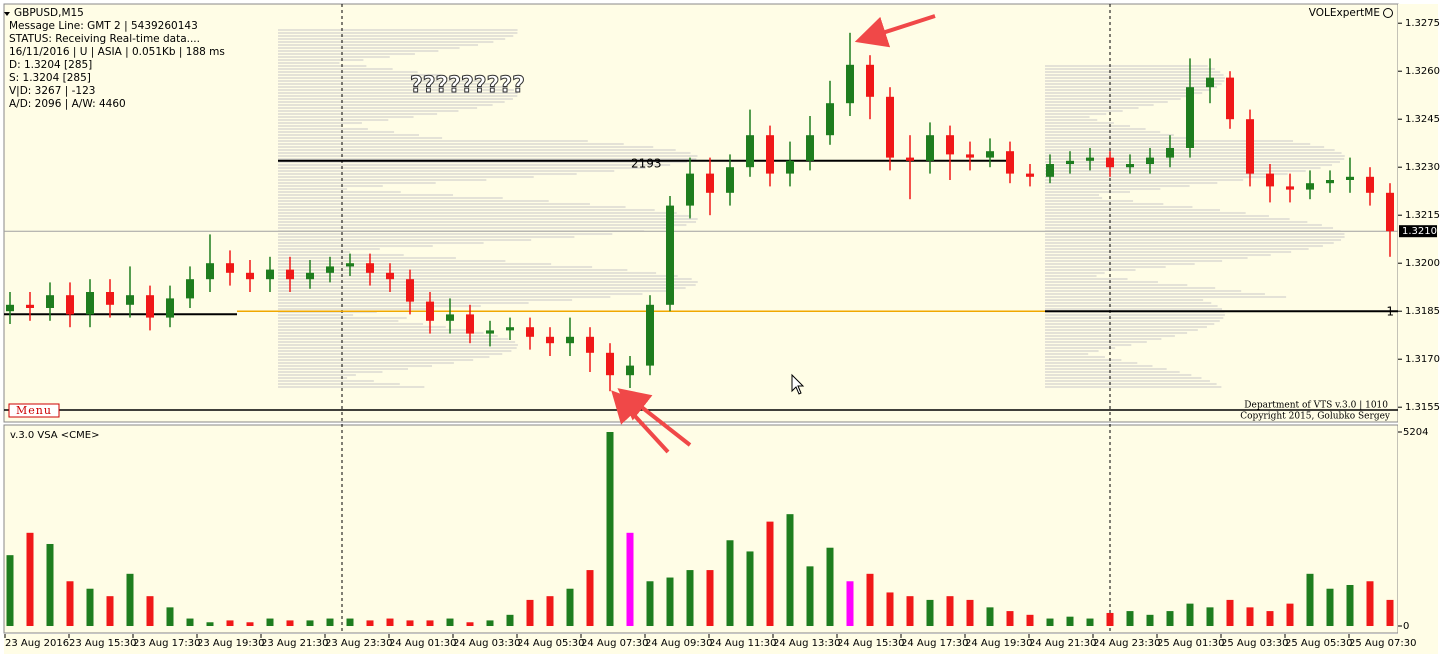  I want to click on x-tick-label: 23 Aug 17:30, so click(166, 643).